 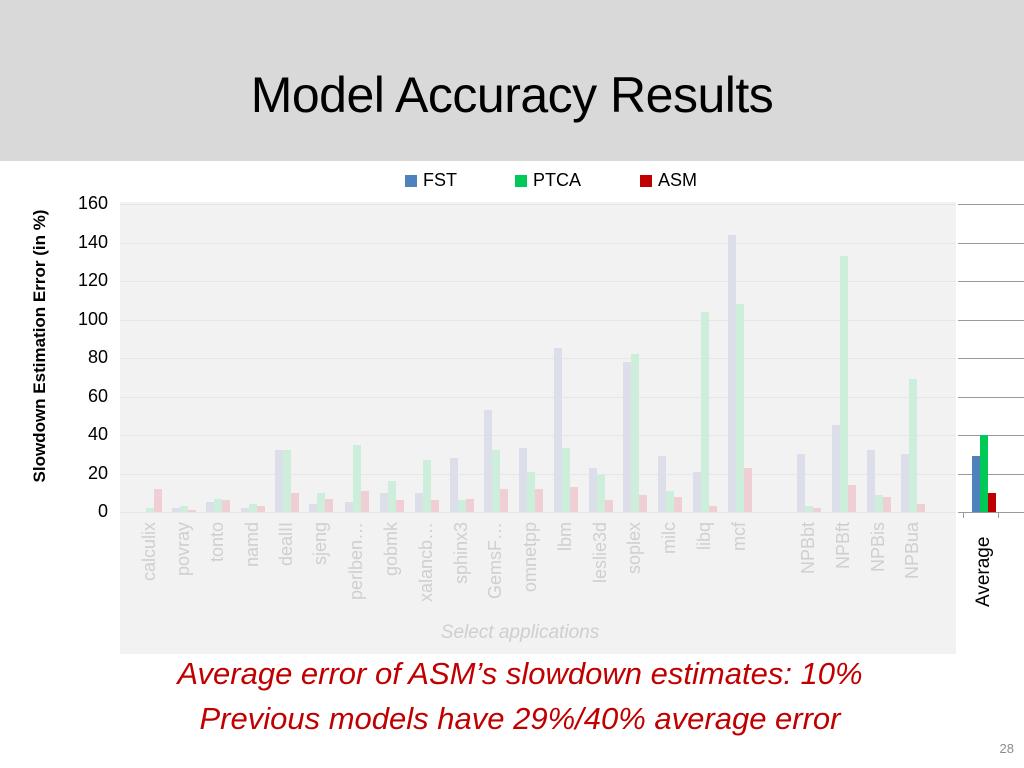 I want to click on bar-fst-soplex, so click(x=627, y=436).